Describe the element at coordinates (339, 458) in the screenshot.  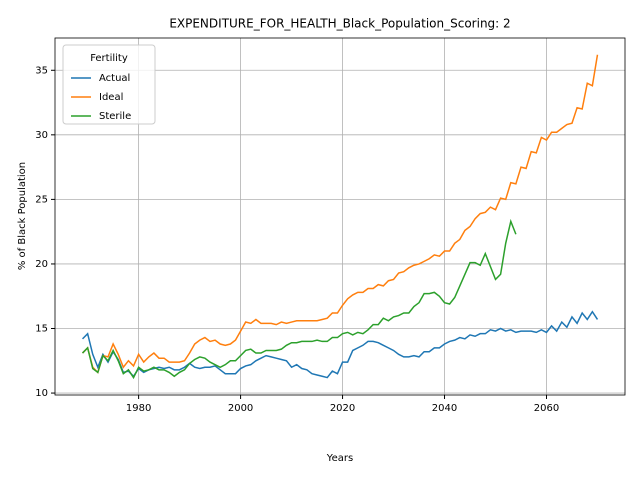
I see `x-axis-label: Years` at that location.